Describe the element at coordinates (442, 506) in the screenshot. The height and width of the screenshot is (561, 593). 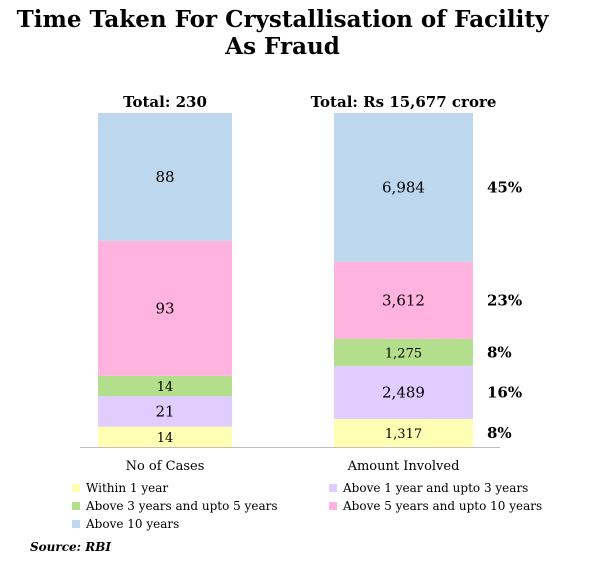
I see `legend-label: Above 5 years and upto 10 years` at that location.